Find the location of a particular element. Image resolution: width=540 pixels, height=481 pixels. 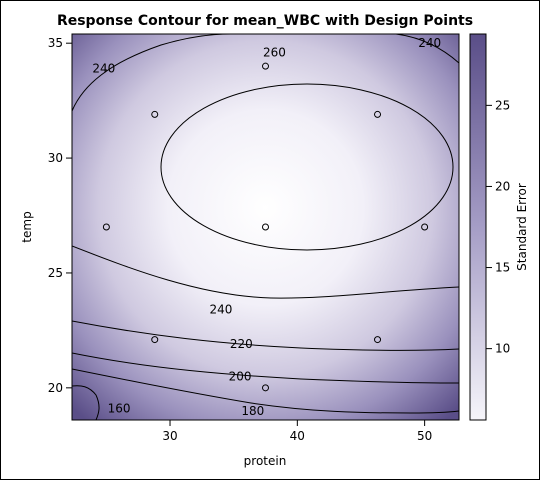

contour-label: 180 is located at coordinates (252, 411).